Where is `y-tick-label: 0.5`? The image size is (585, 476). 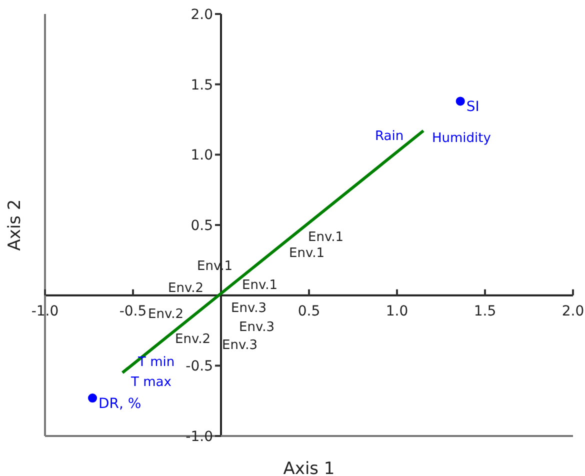
y-tick-label: 0.5 is located at coordinates (201, 226).